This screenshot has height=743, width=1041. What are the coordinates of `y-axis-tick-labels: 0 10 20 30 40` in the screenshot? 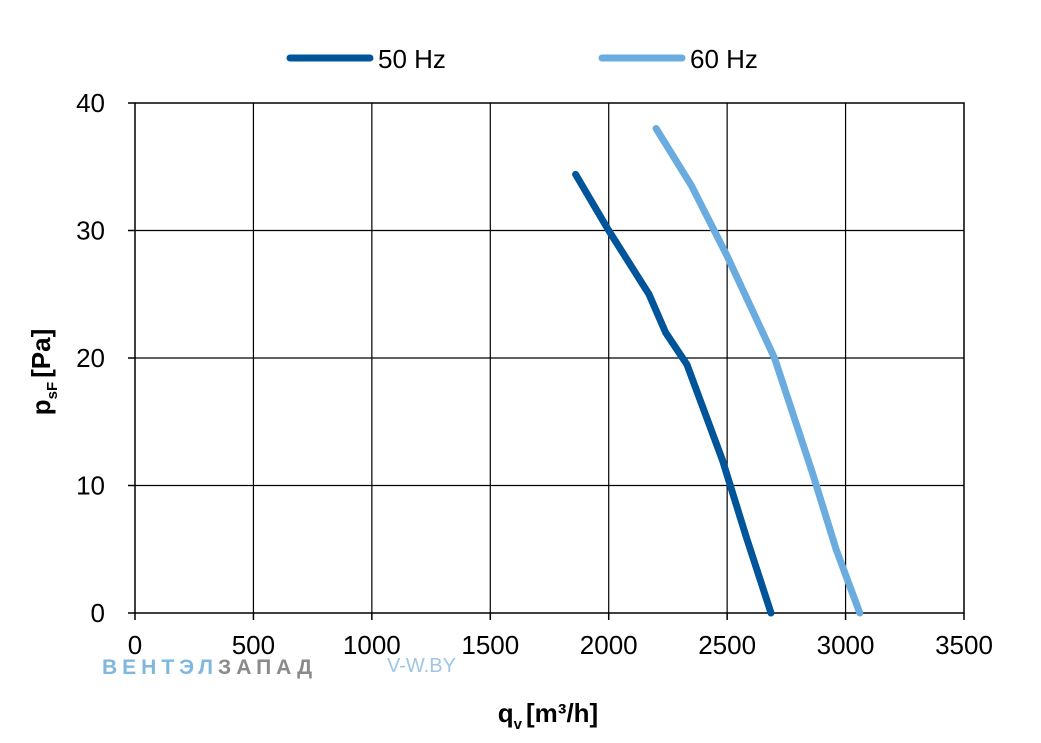 It's located at (90, 358).